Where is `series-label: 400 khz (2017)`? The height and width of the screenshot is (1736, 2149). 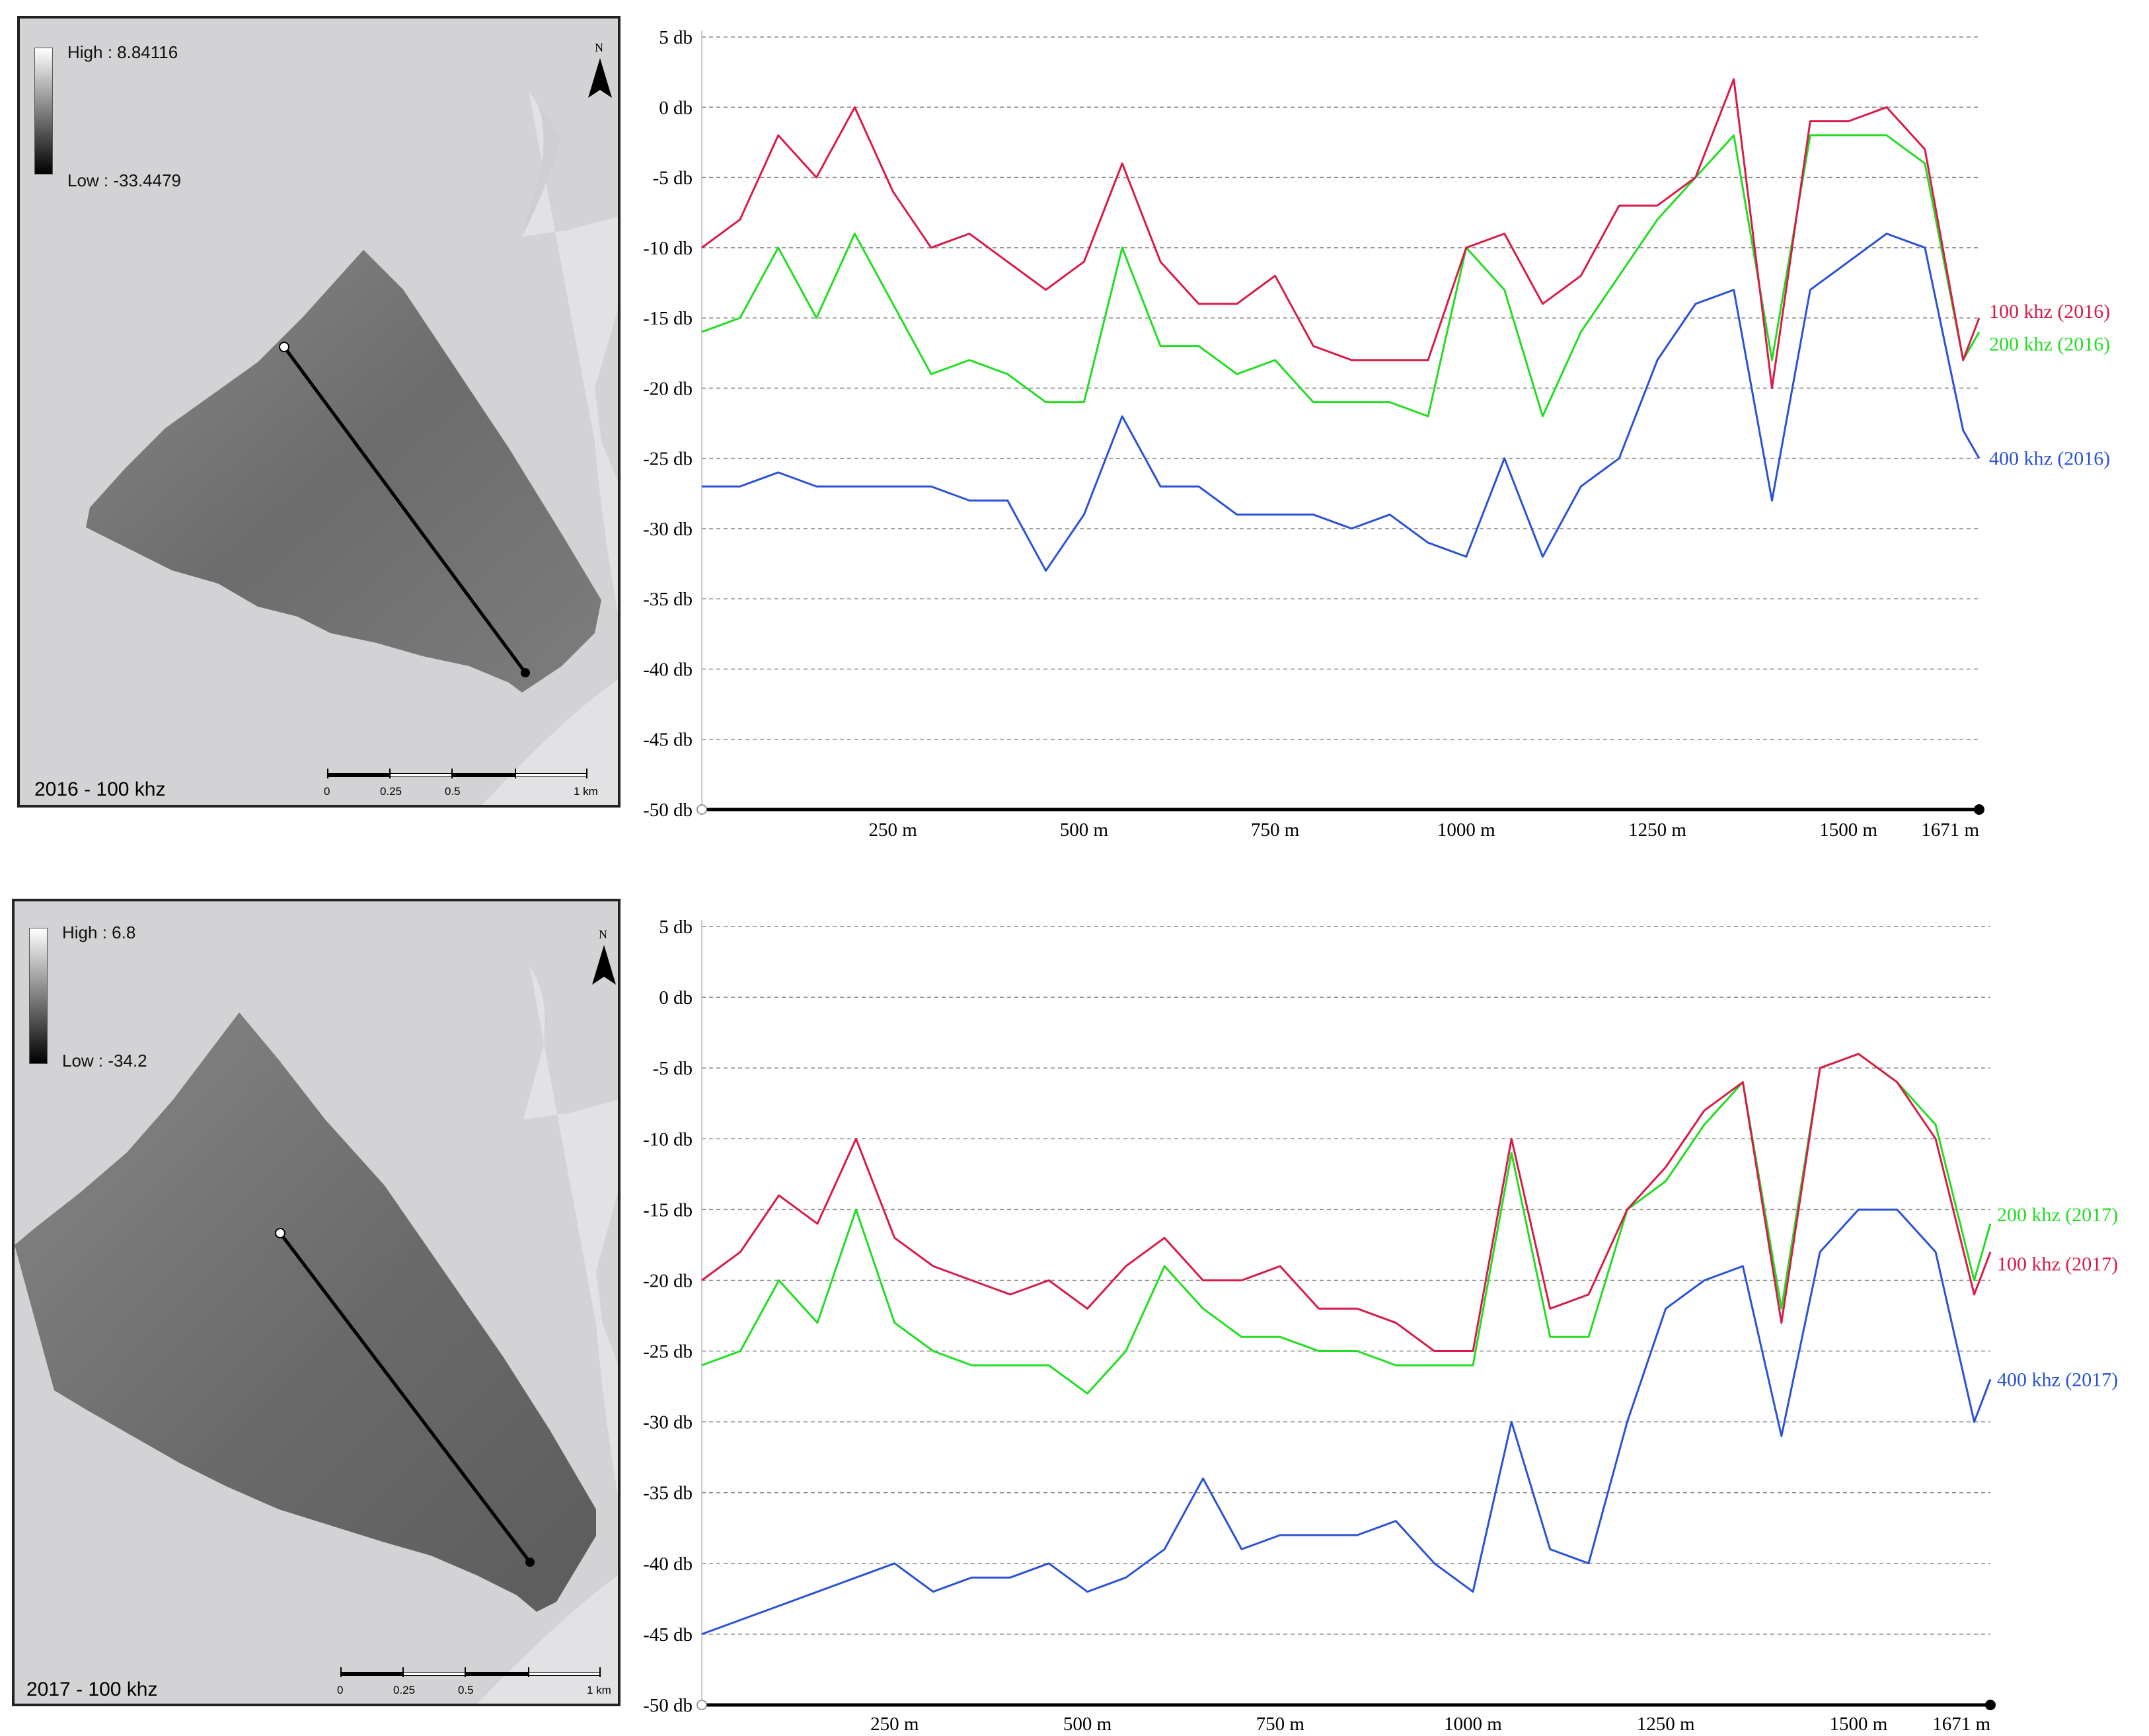
series-label: 400 khz (2017) is located at coordinates (2057, 1379).